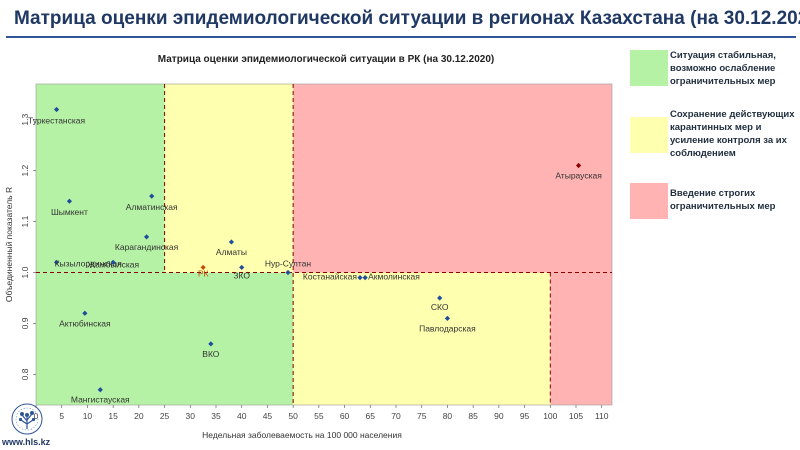 This screenshot has height=450, width=800. I want to click on legend-label-strict: Введение строгих ограничительных мер, so click(723, 200).